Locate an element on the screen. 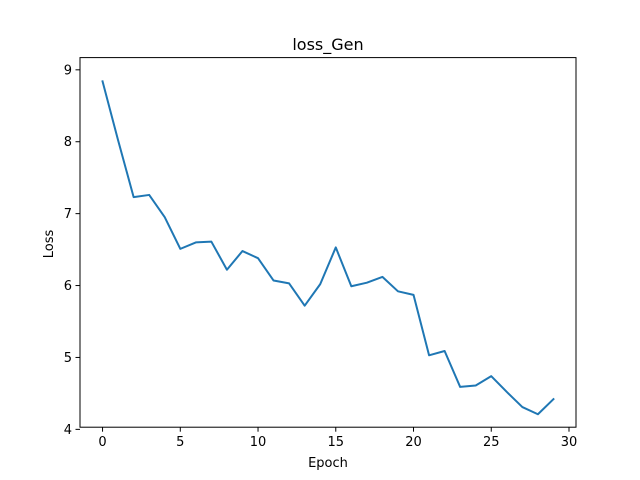  x-tick-label: 25 is located at coordinates (491, 442).